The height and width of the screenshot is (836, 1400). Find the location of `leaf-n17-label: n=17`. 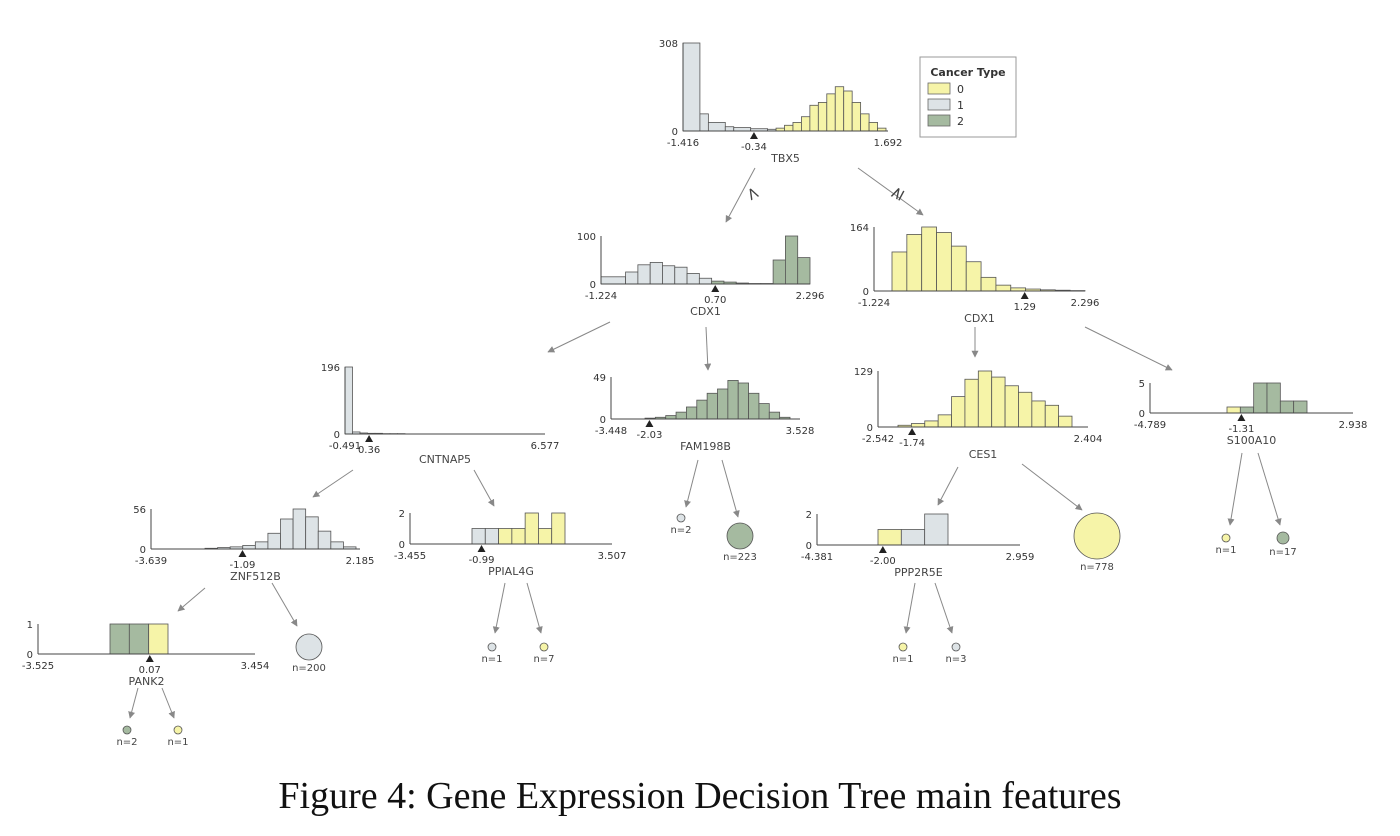

leaf-n17-label: n=17 is located at coordinates (1282, 552).